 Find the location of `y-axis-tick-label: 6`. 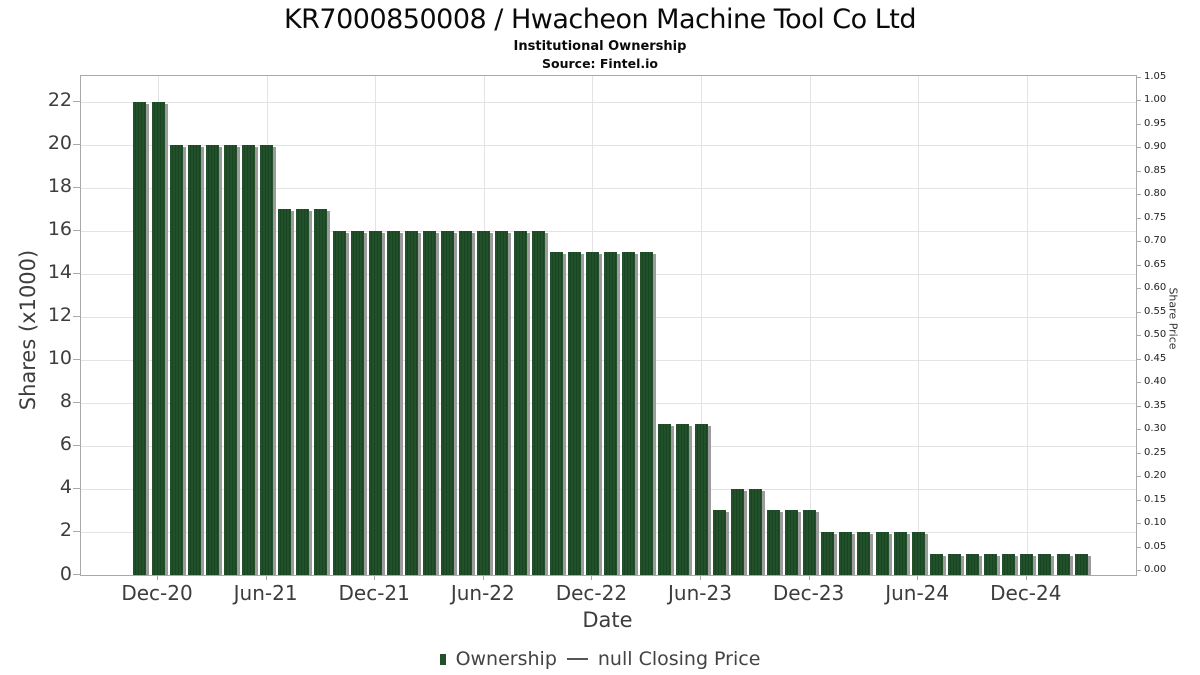

y-axis-tick-label: 6 is located at coordinates (65, 444).